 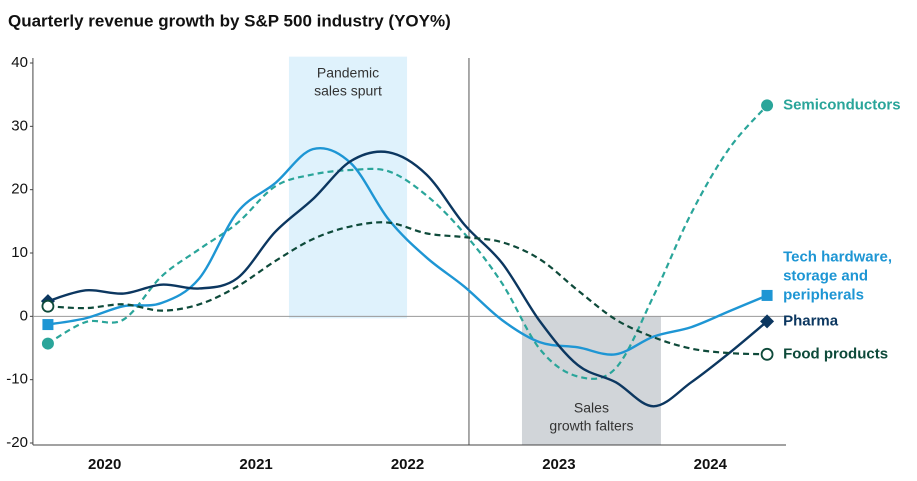 I want to click on annotation-text: sales spurt, so click(x=348, y=90).